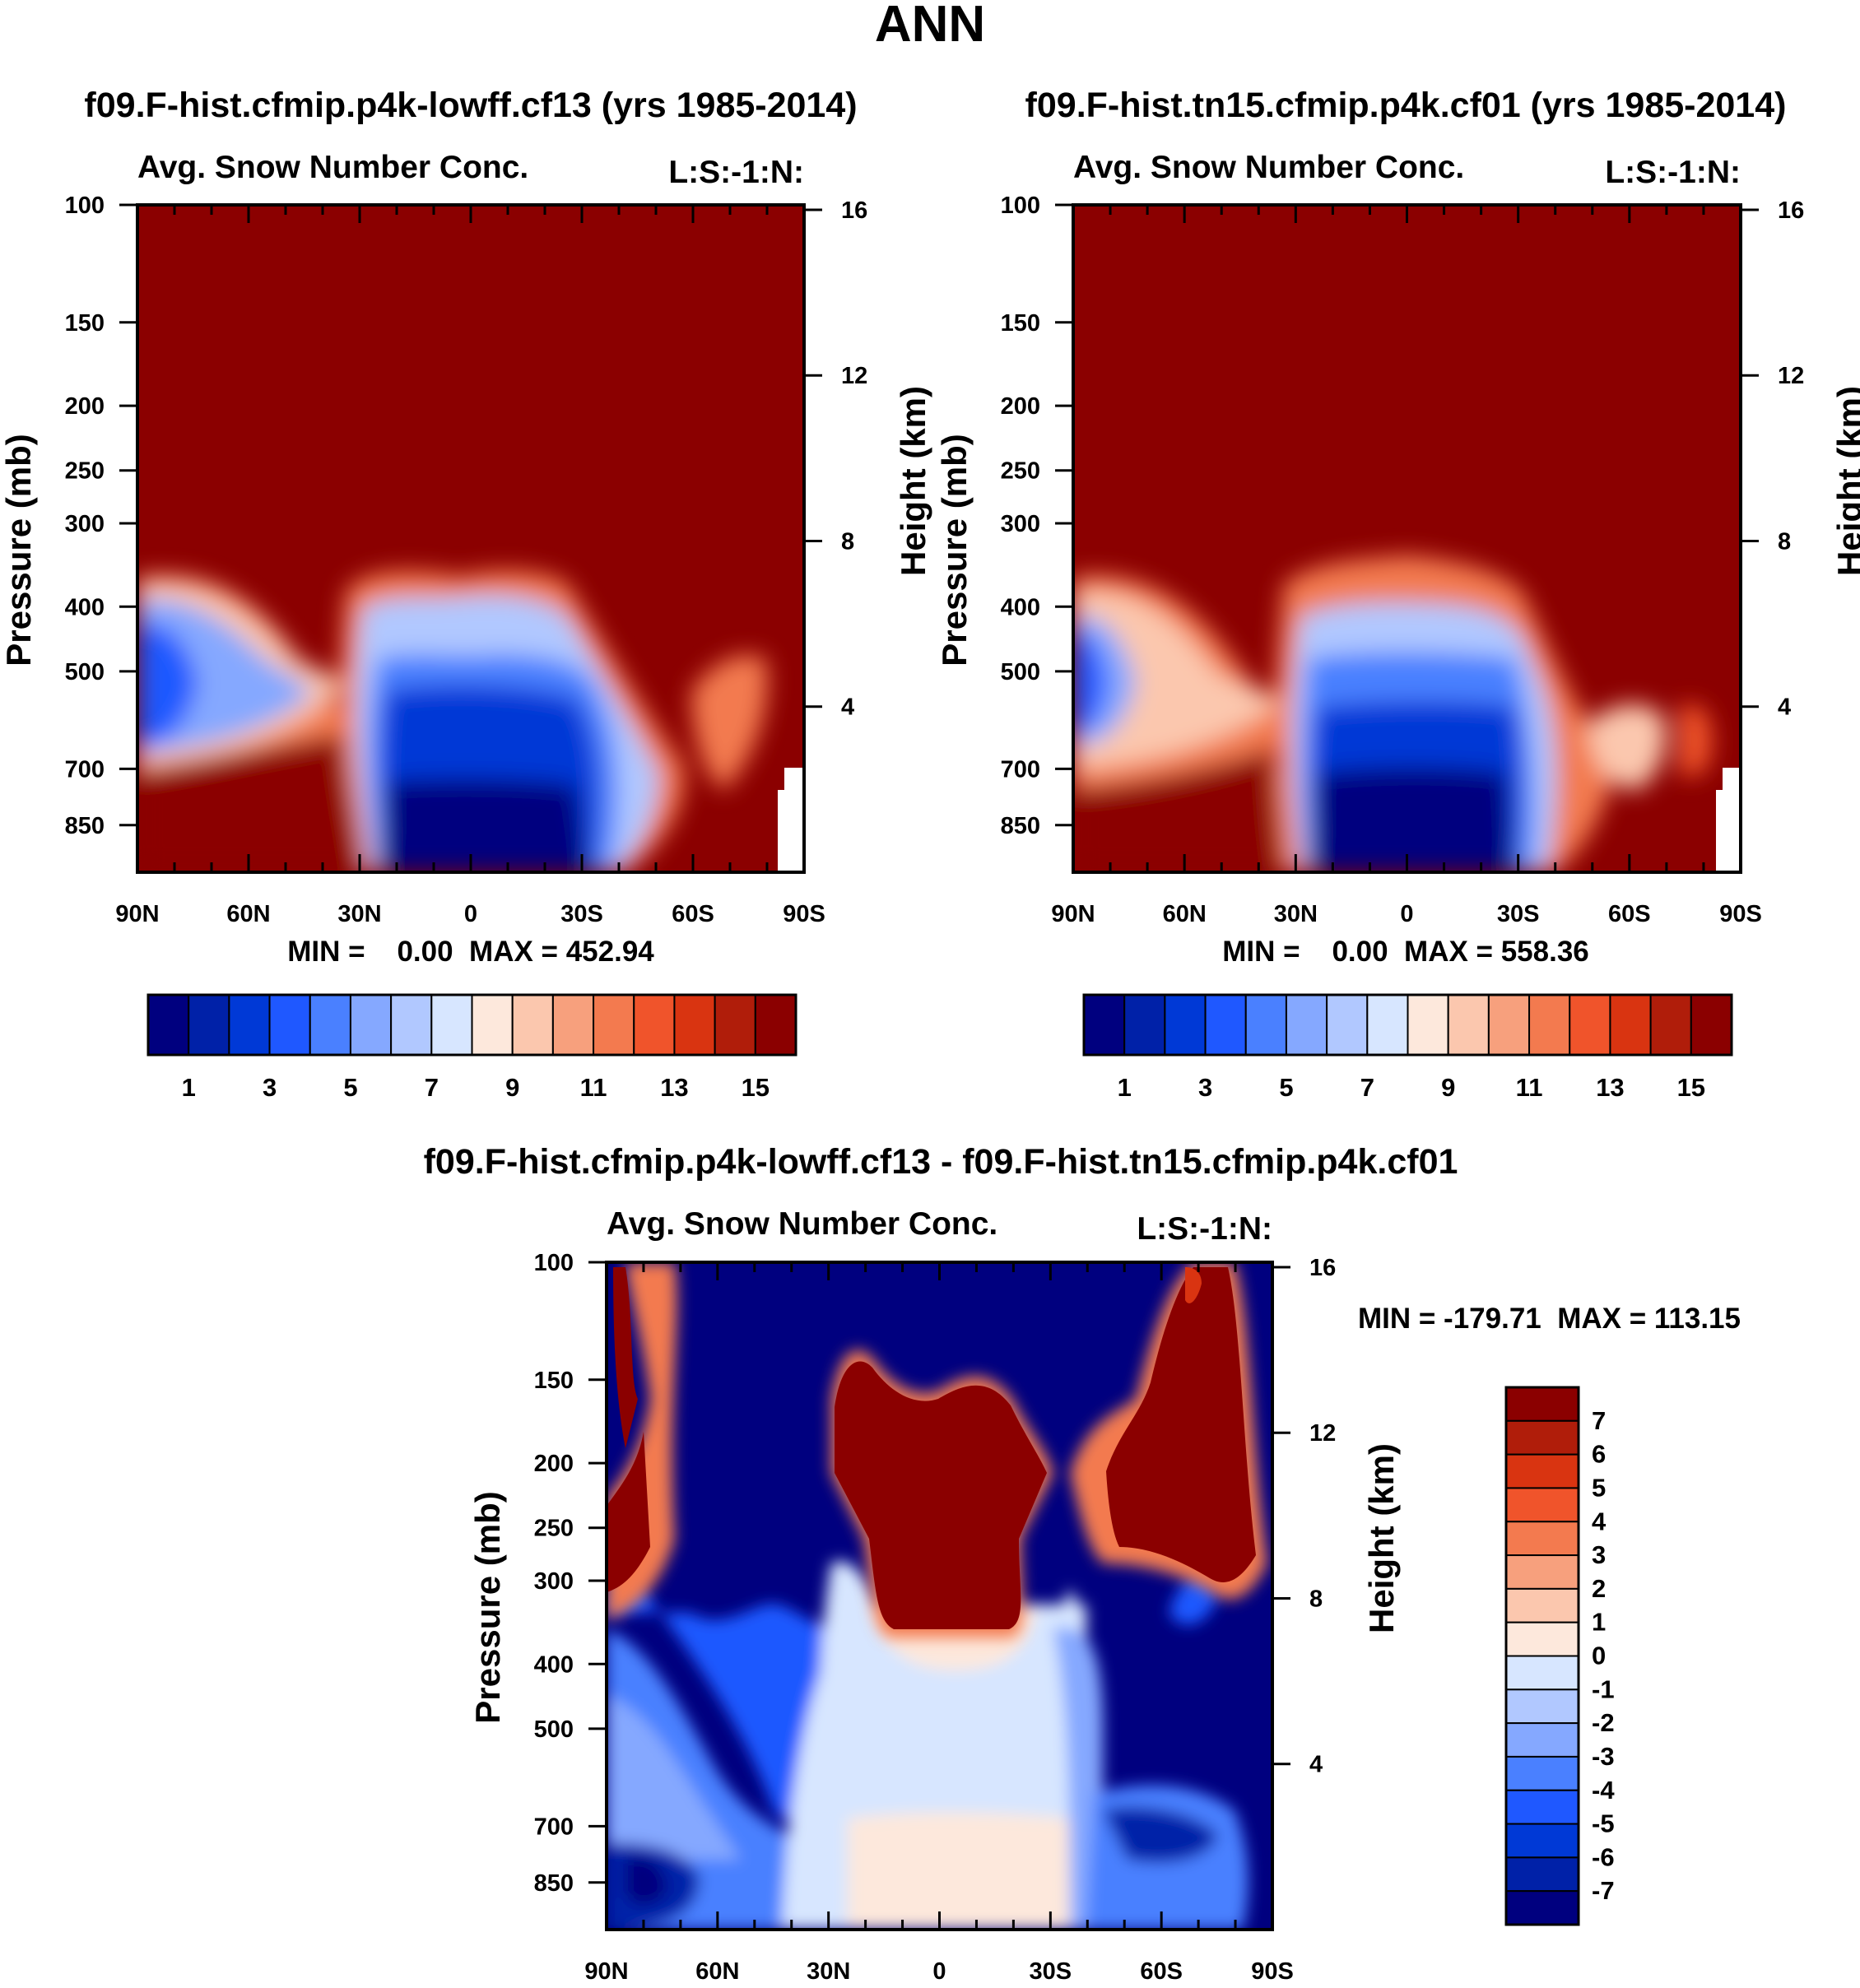 The height and width of the screenshot is (1988, 1860). I want to click on colorbar-label: 15, so click(756, 1087).